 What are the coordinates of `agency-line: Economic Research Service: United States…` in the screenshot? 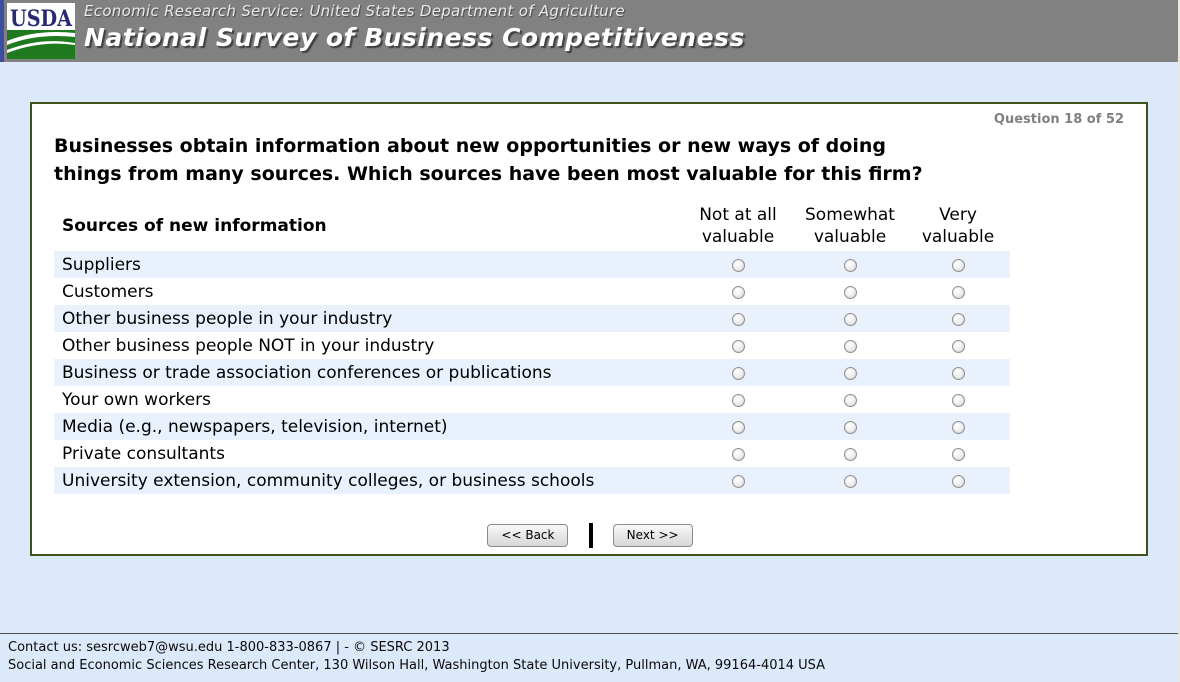 It's located at (354, 11).